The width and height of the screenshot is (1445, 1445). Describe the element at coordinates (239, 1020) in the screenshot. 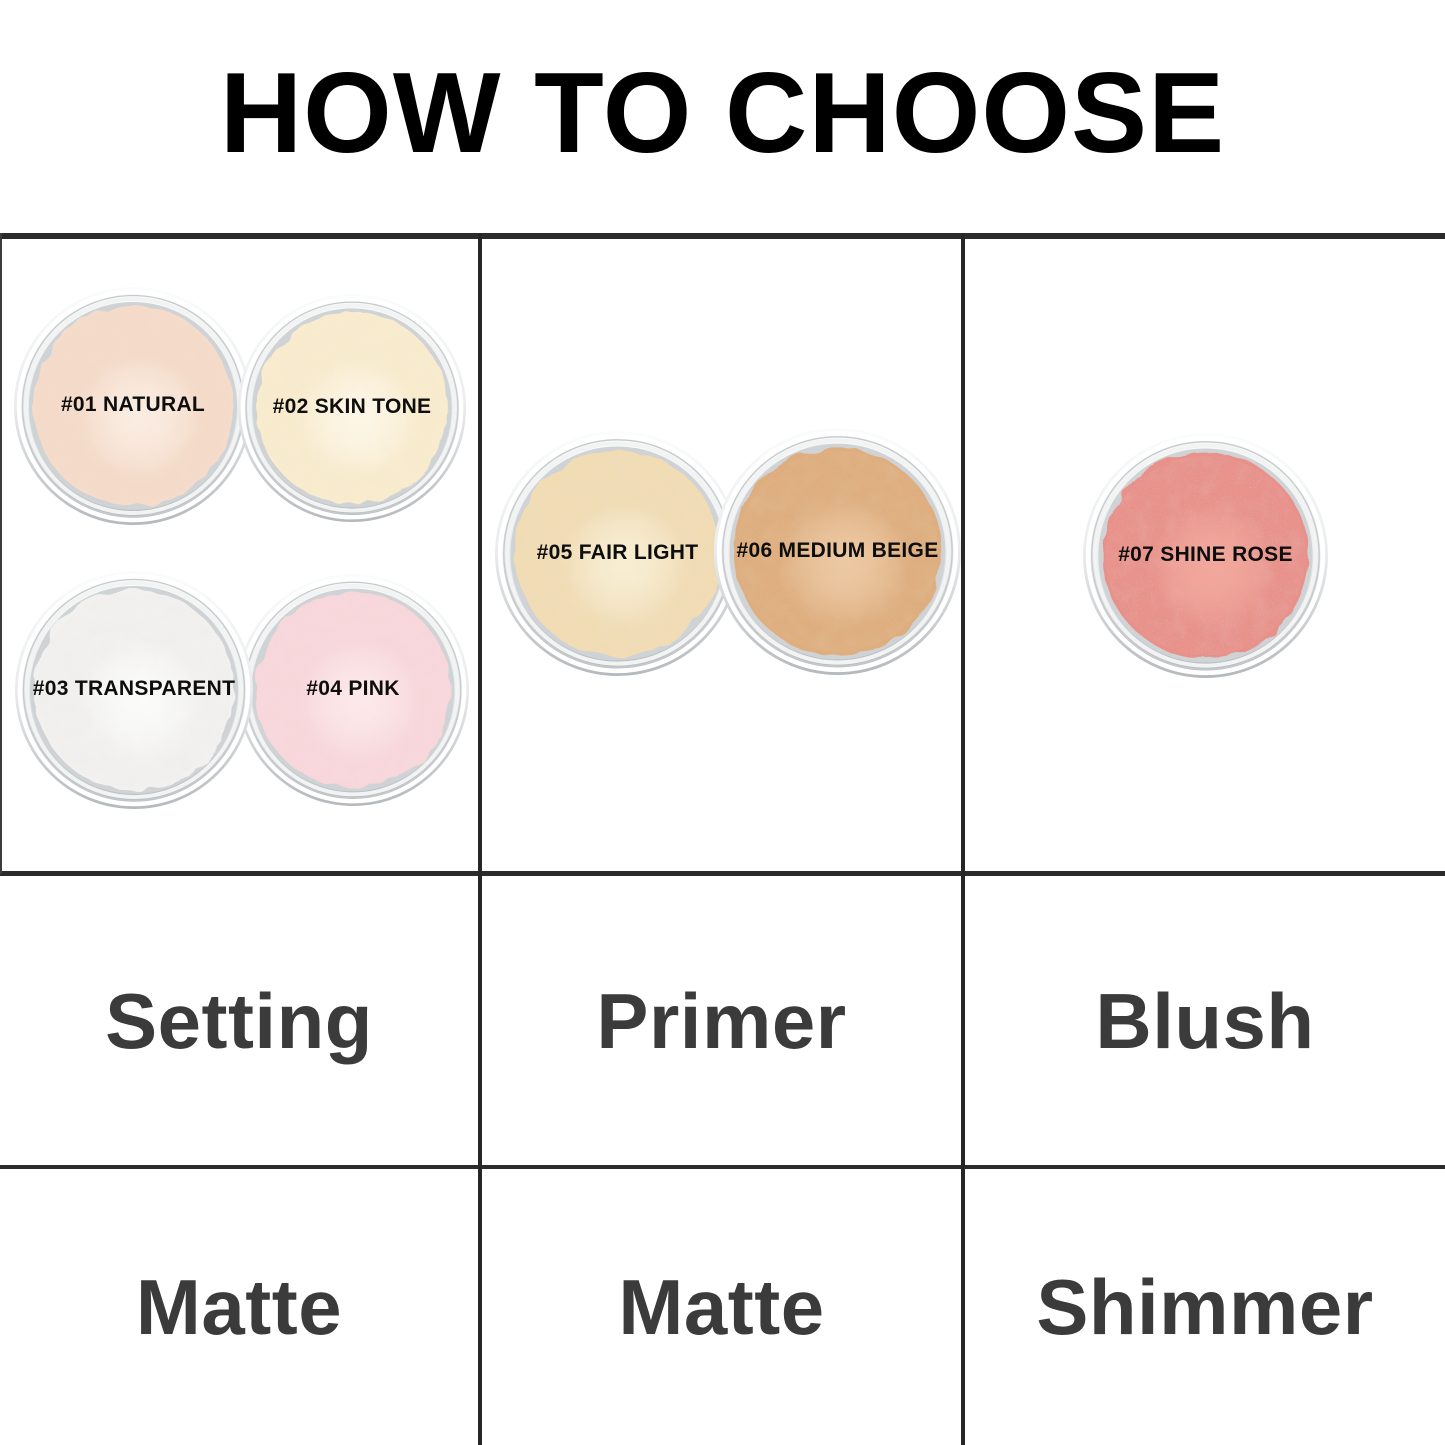

I see `cell-use-setting: Setting` at that location.